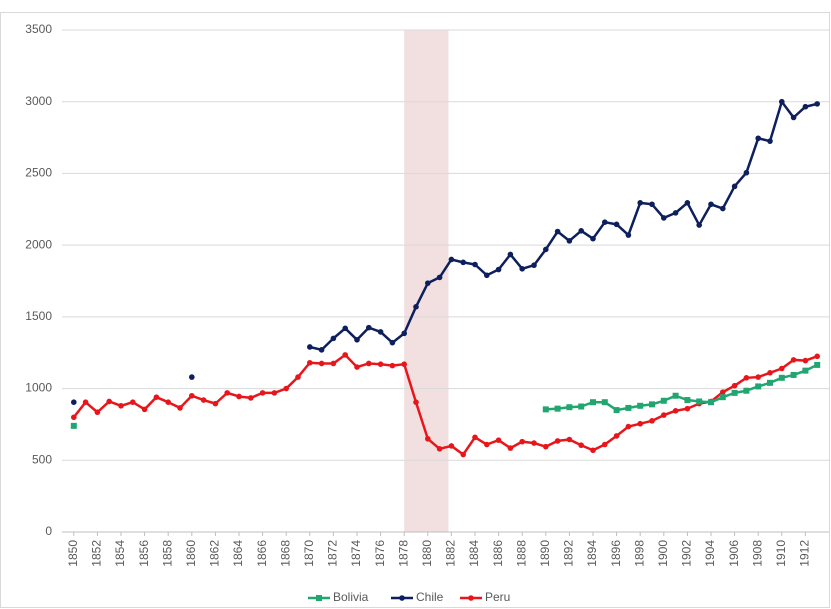  What do you see at coordinates (474, 553) in the screenshot?
I see `x-tick-label: 1884` at bounding box center [474, 553].